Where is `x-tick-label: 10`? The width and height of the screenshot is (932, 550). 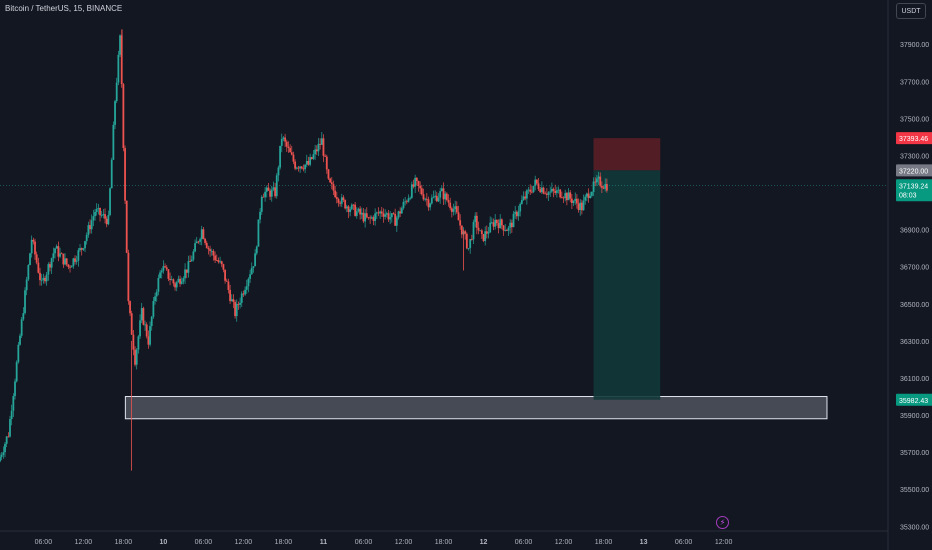
x-tick-label: 10 is located at coordinates (163, 542).